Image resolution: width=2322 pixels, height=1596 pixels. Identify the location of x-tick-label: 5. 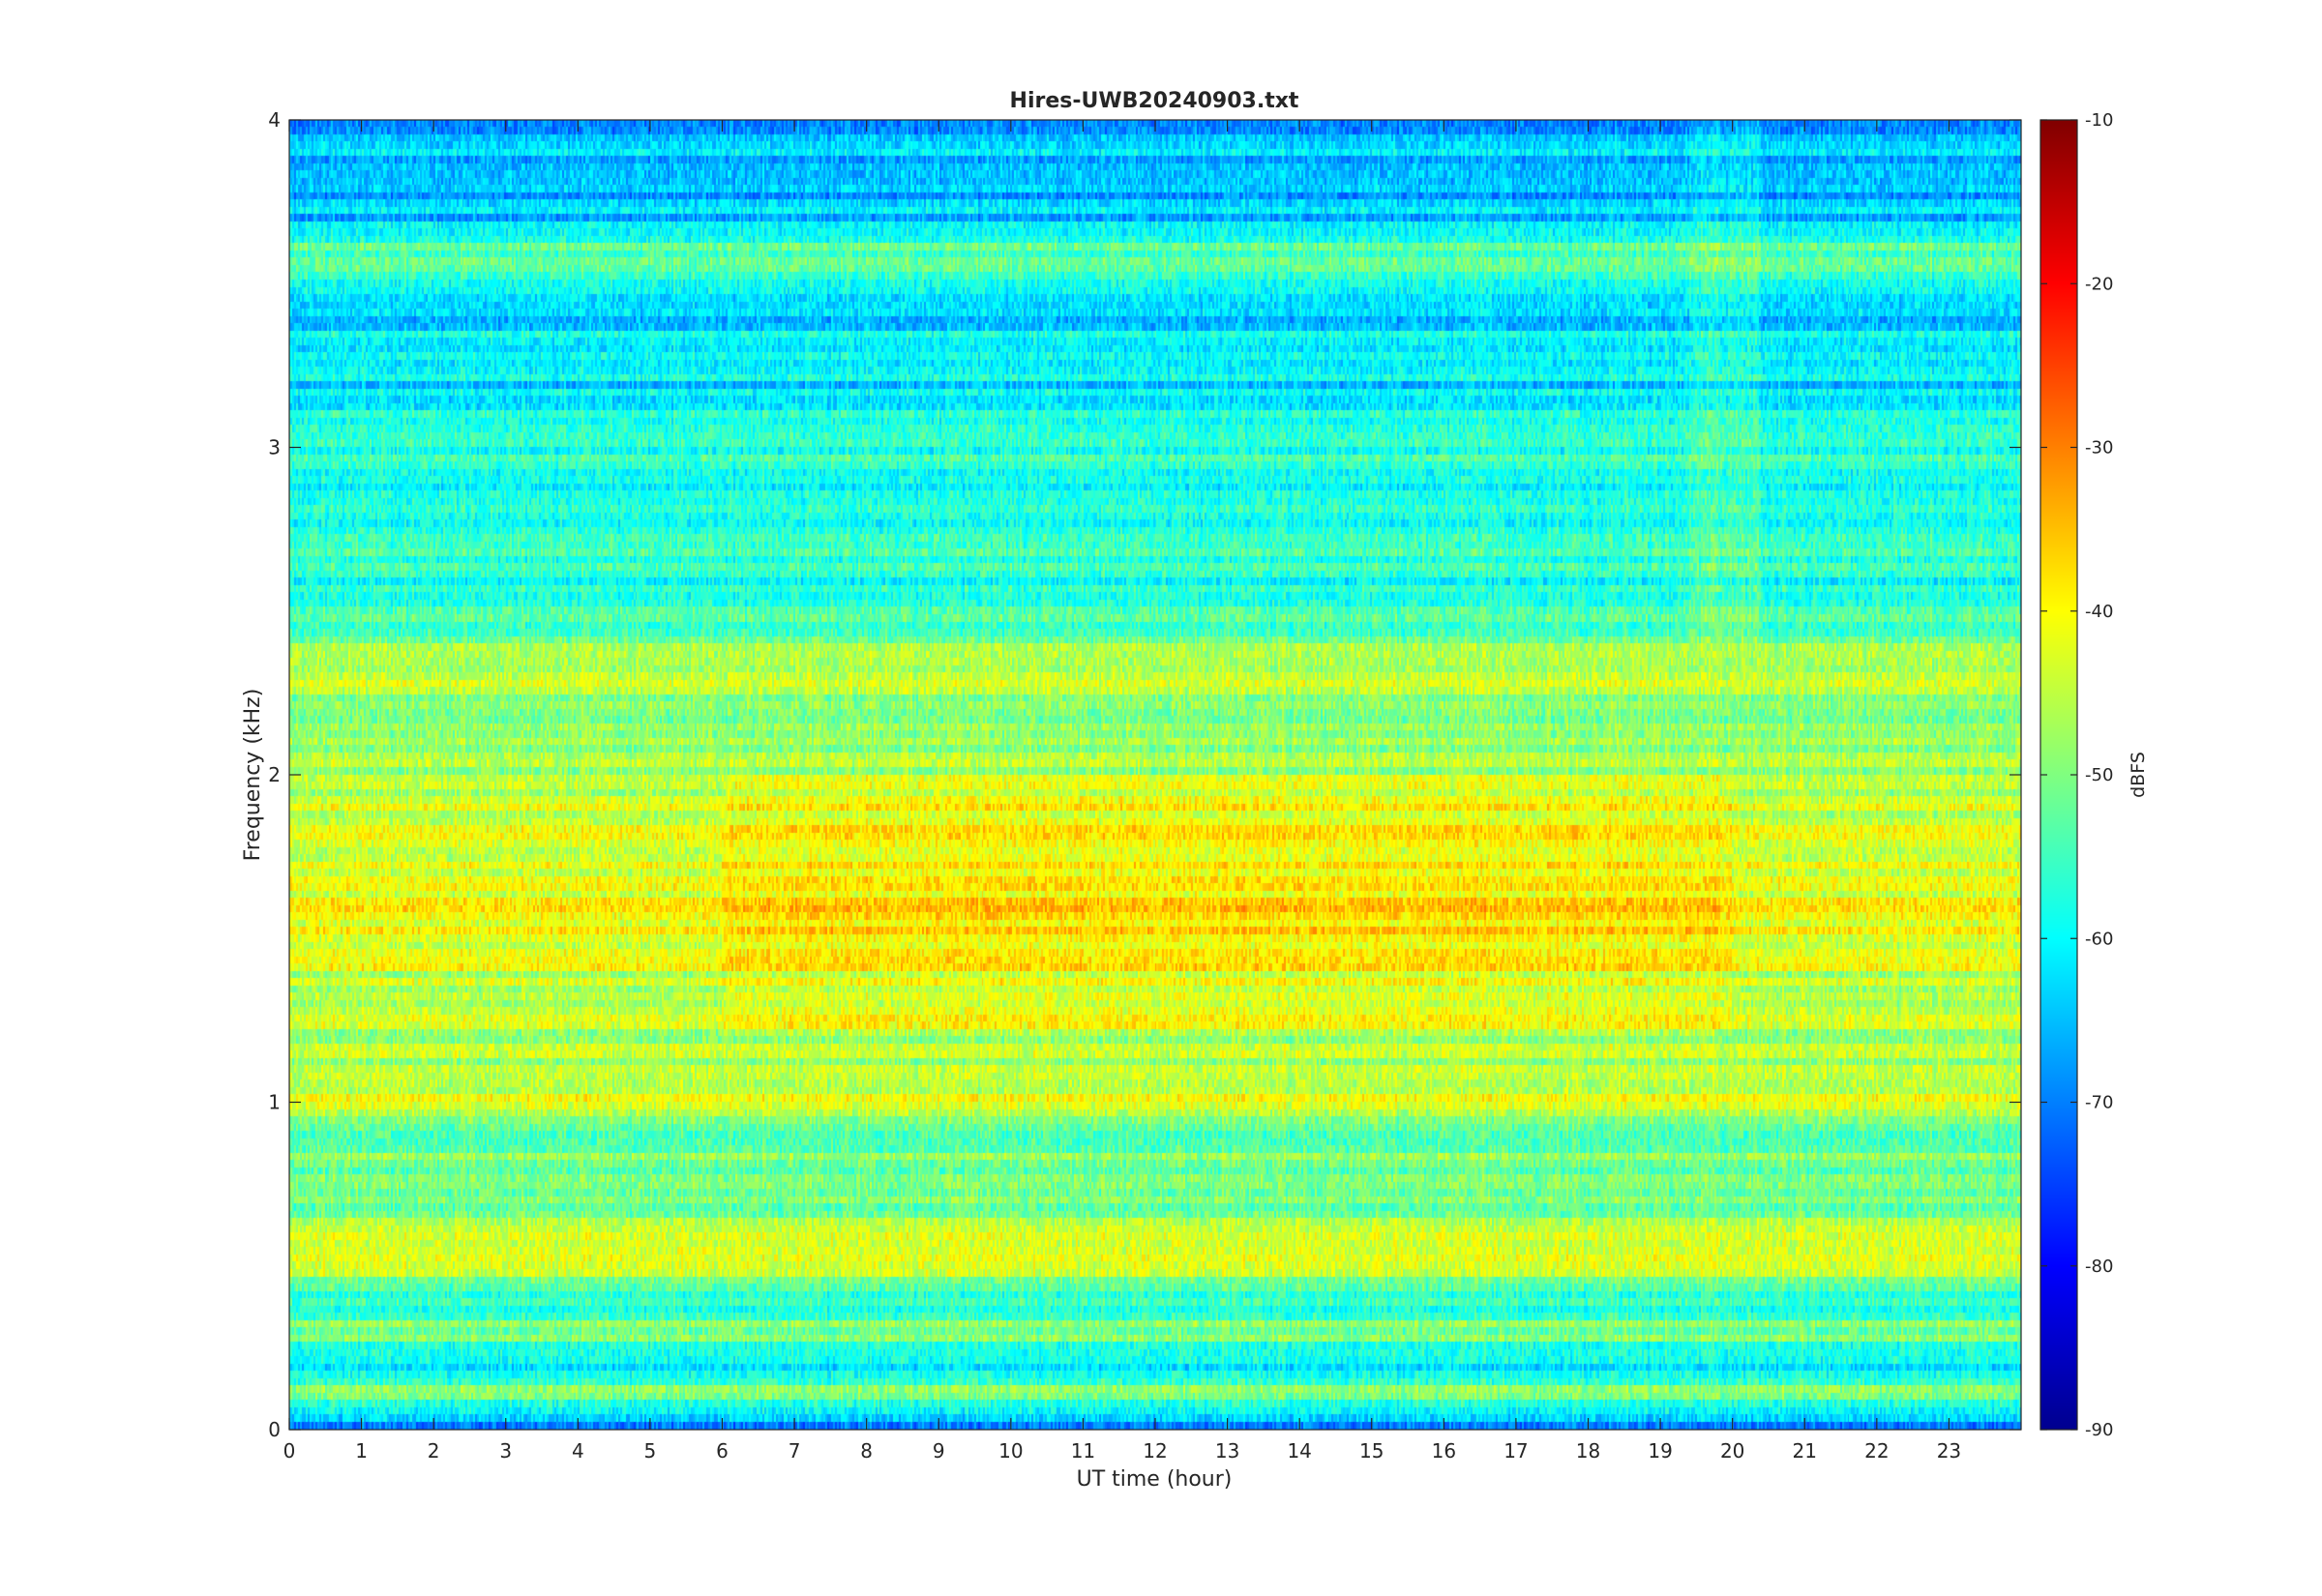
(650, 1451).